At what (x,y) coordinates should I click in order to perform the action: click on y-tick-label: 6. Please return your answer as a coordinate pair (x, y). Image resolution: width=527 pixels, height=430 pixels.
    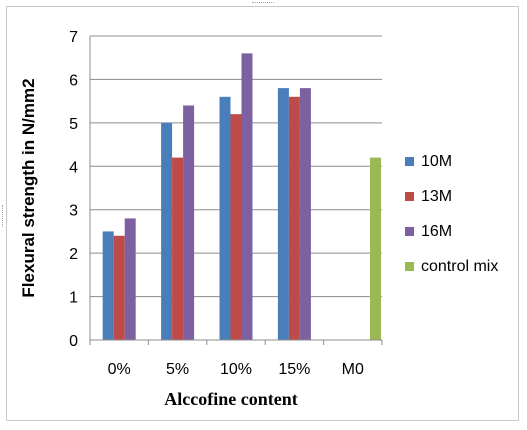
    Looking at the image, I should click on (73, 80).